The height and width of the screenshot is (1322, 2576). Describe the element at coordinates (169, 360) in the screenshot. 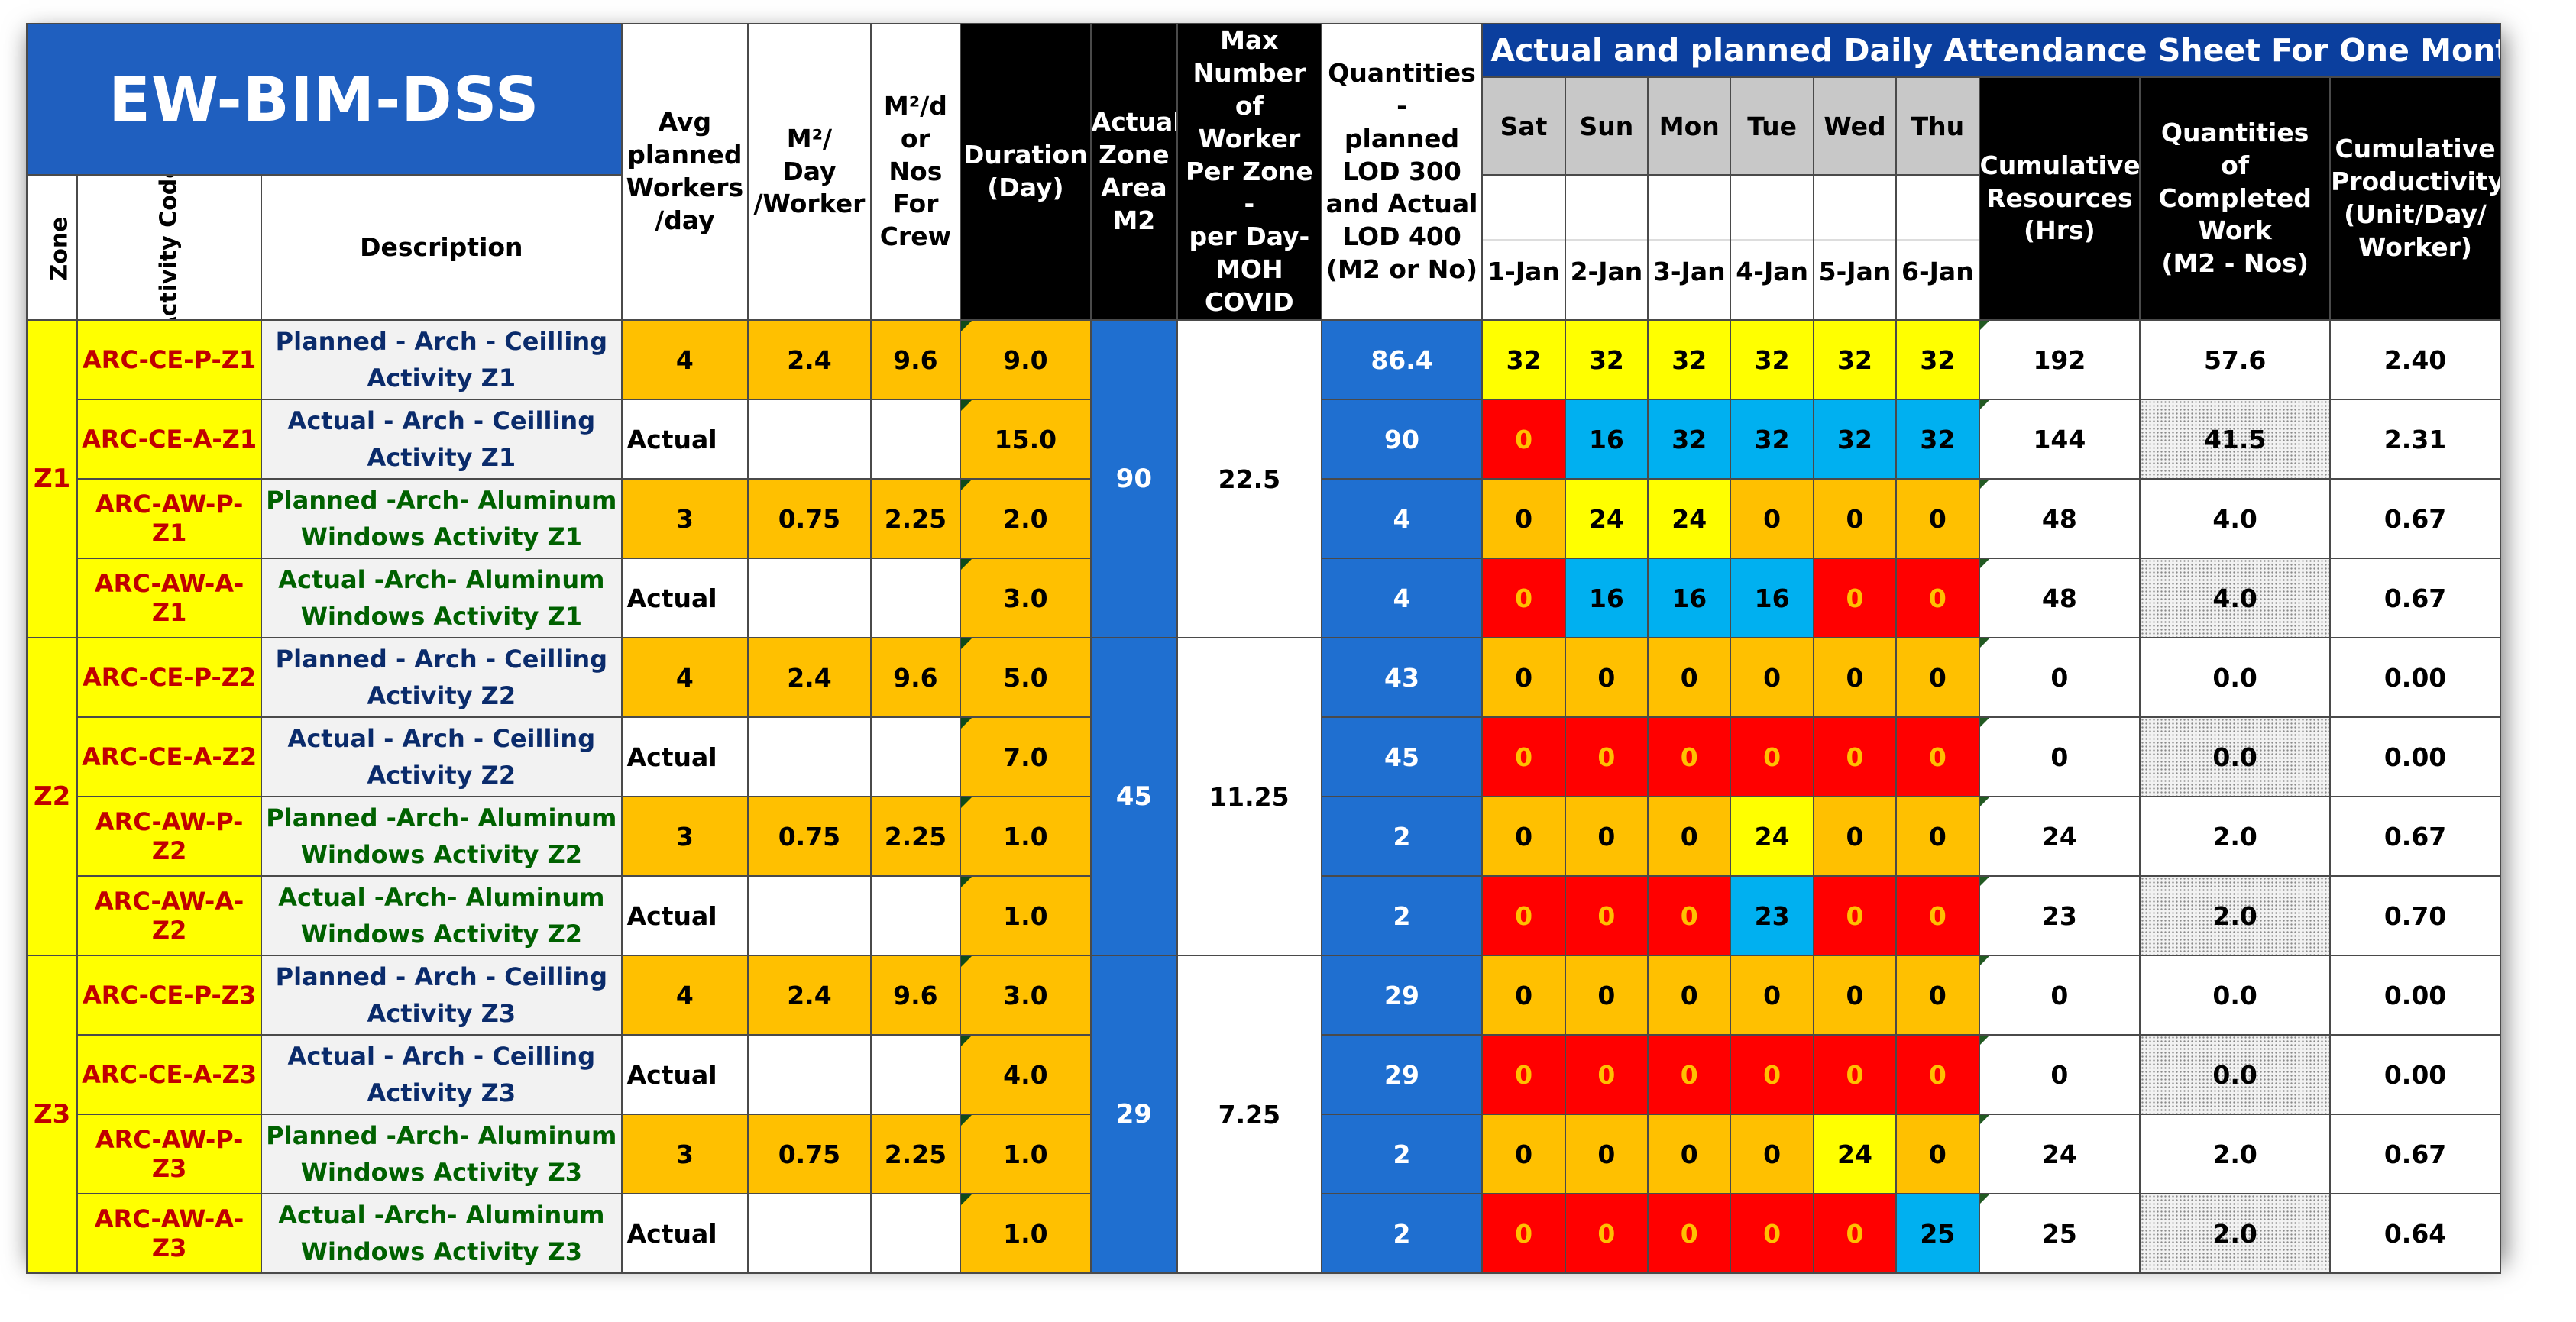

I see `activity-code-cell: ARC-CE-P-Z1` at that location.